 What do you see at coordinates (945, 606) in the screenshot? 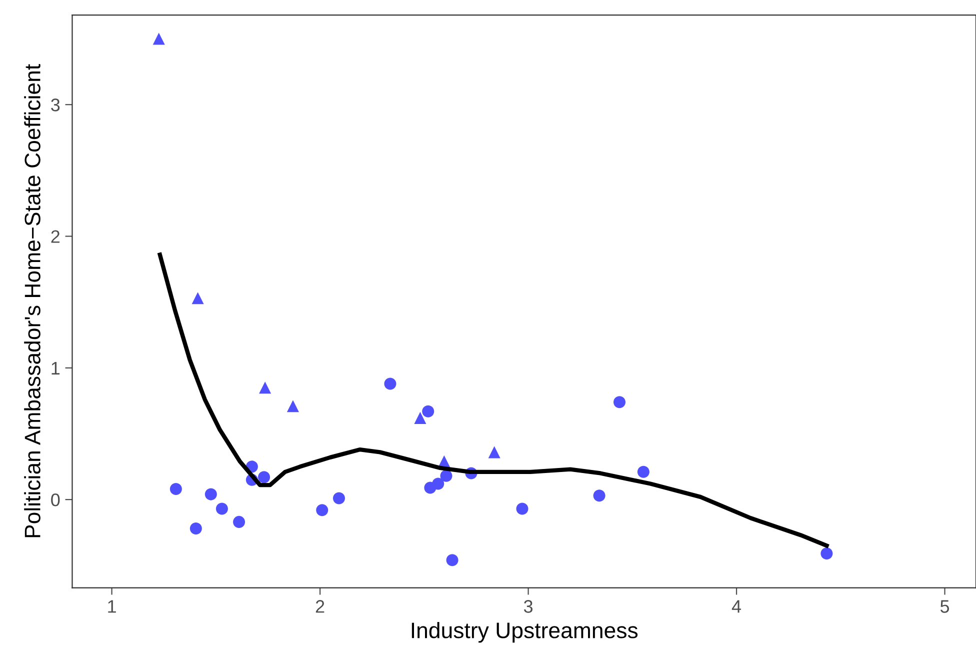
I see `x-tick-label: 5` at bounding box center [945, 606].